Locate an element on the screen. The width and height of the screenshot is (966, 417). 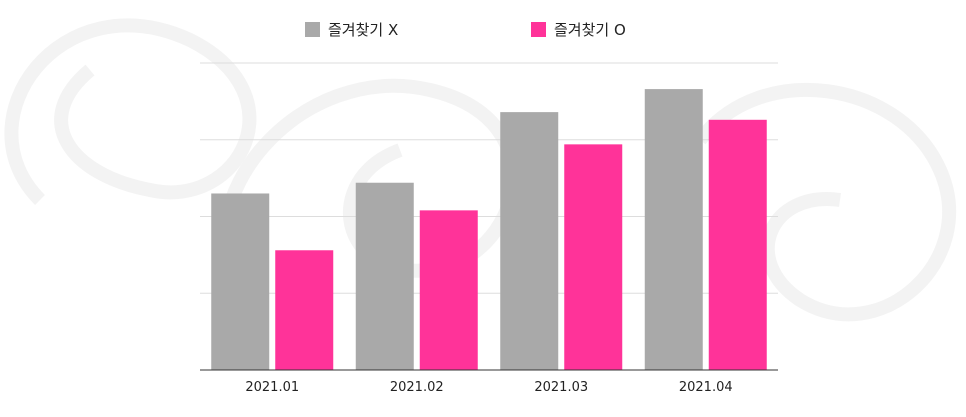
bar-2021.02-series-1 is located at coordinates (384, 276).